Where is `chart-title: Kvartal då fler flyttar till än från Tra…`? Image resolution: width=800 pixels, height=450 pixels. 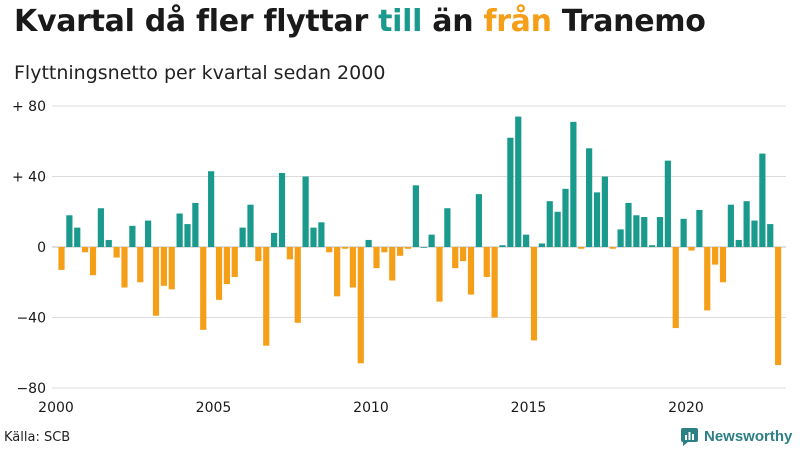
chart-title: Kvartal då fler flyttar till än från Tra… is located at coordinates (360, 21).